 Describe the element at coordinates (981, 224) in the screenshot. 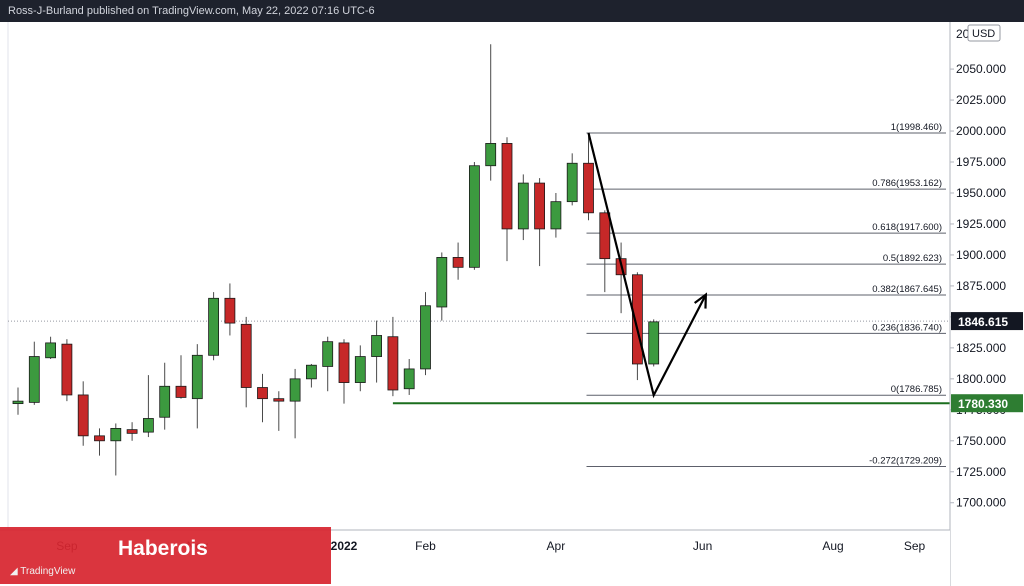

I see `y-tick-label: 1925.000` at that location.